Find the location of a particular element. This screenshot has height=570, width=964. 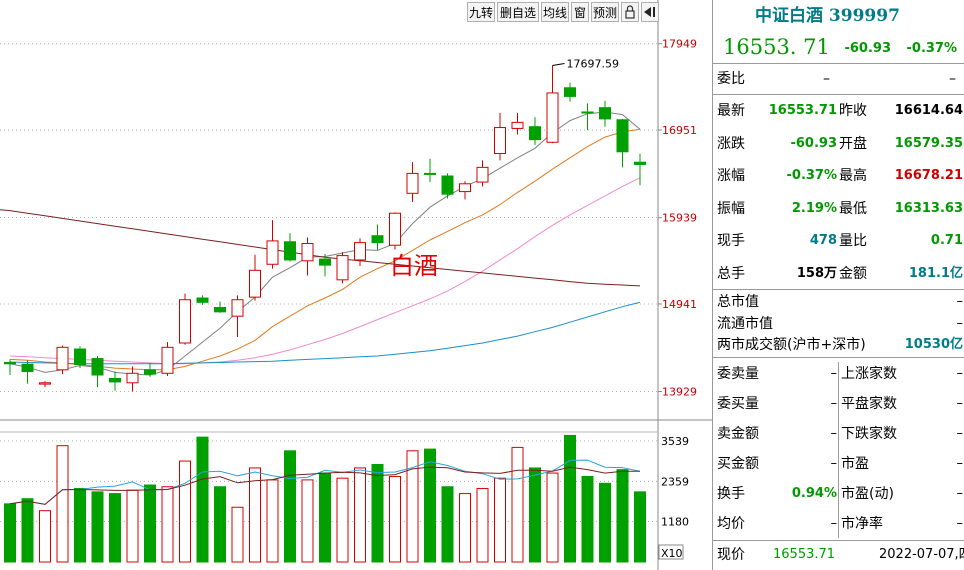

toolbar-remove-watchlist-button: 删自选 is located at coordinates (518, 12).